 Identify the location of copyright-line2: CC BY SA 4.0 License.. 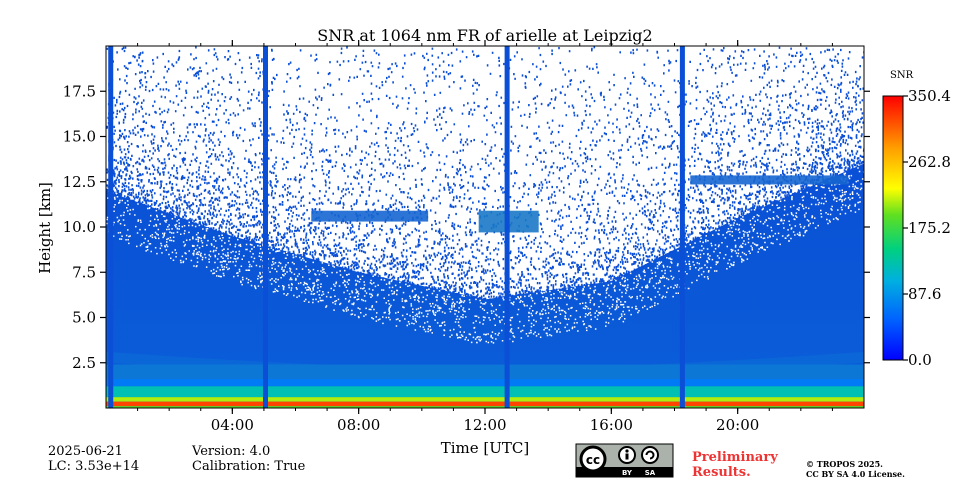
(855, 474).